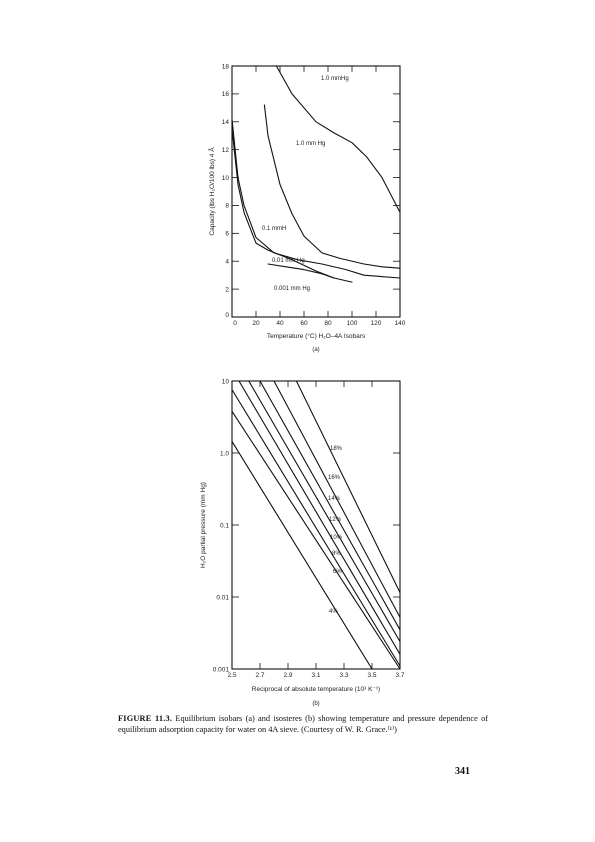 This screenshot has height=842, width=595. What do you see at coordinates (226, 94) in the screenshot?
I see `y-tick-label: 16` at bounding box center [226, 94].